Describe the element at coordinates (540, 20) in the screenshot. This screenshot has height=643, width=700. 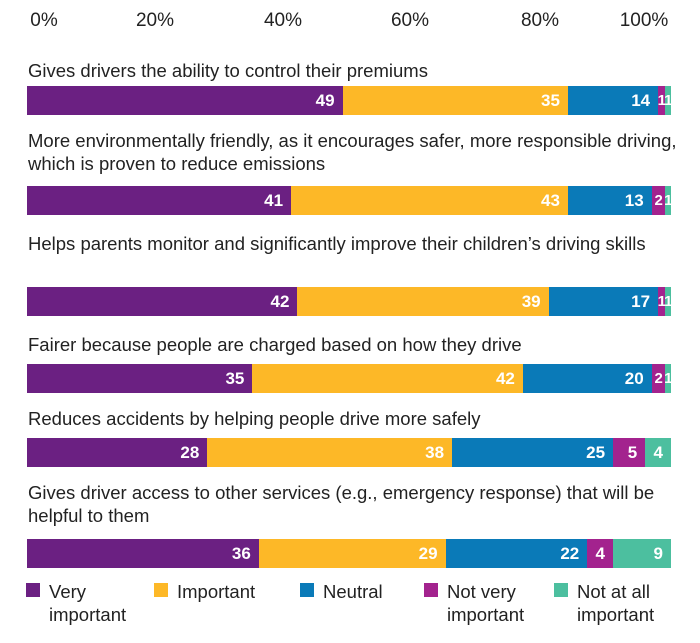
I see `x-tick-label: 80%` at that location.